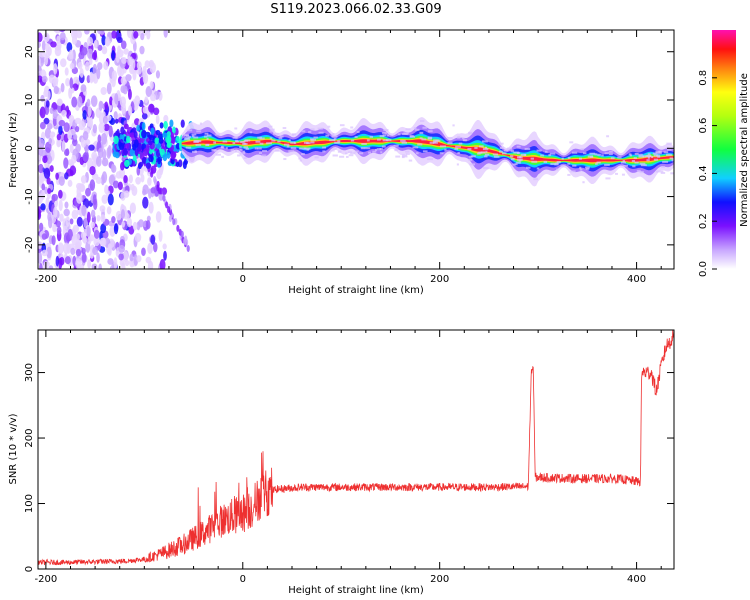  What do you see at coordinates (29, 100) in the screenshot?
I see `spectrogram-y-tick-label: 10` at bounding box center [29, 100].